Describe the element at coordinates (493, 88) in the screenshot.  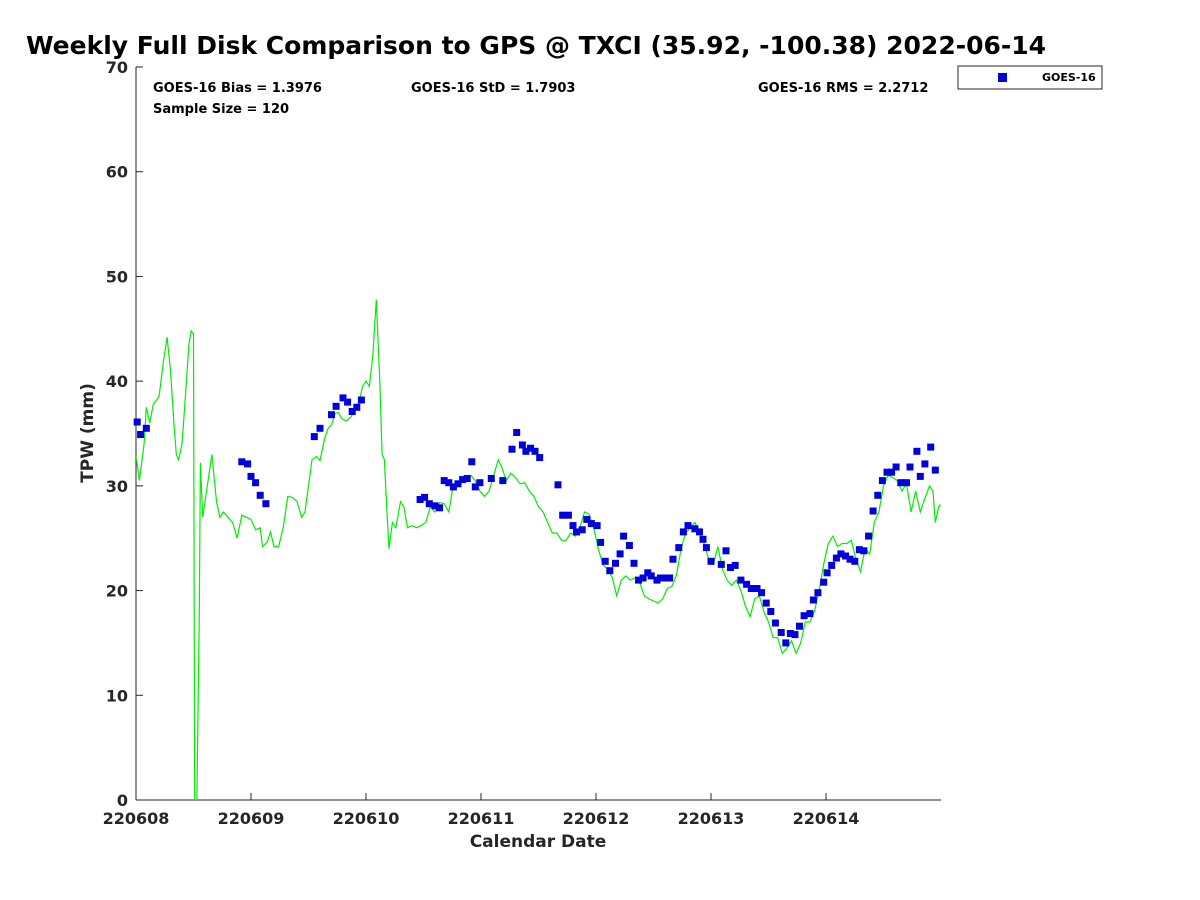
I see `stat-std: GOES-16 StD = 1.7903` at that location.